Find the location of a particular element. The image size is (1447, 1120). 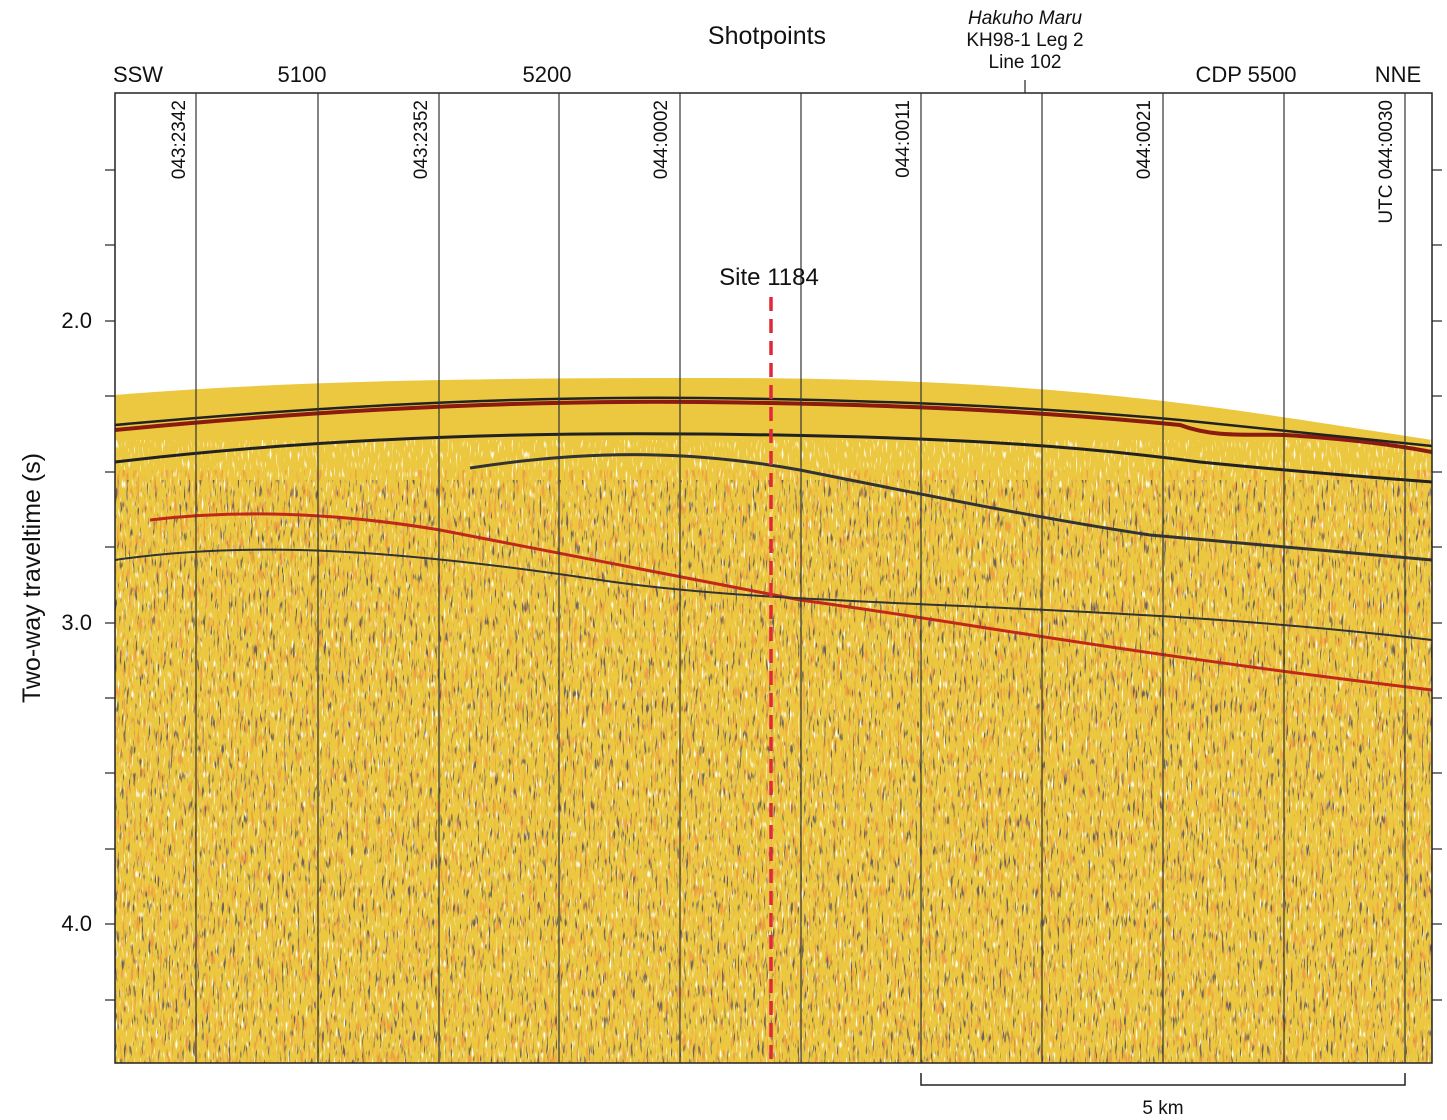

scale-label: 5 km is located at coordinates (1162, 1108).